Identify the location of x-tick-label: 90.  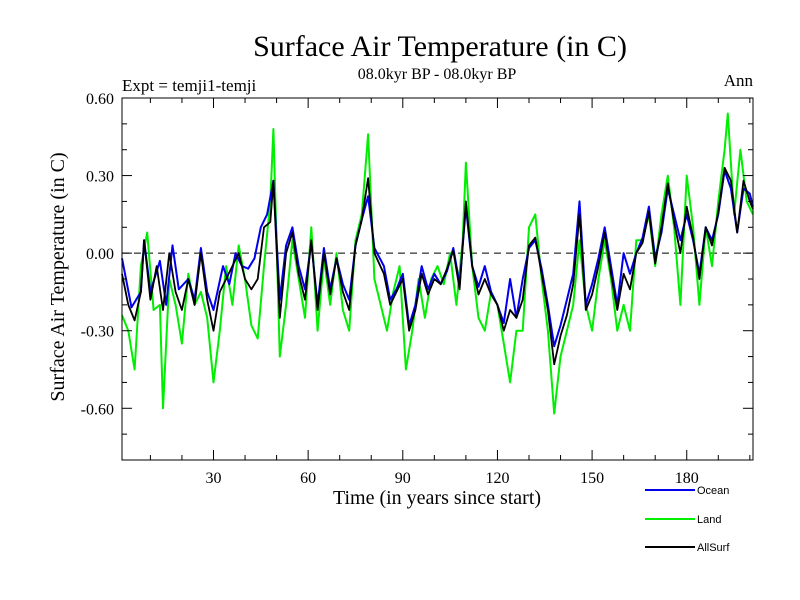
(403, 478).